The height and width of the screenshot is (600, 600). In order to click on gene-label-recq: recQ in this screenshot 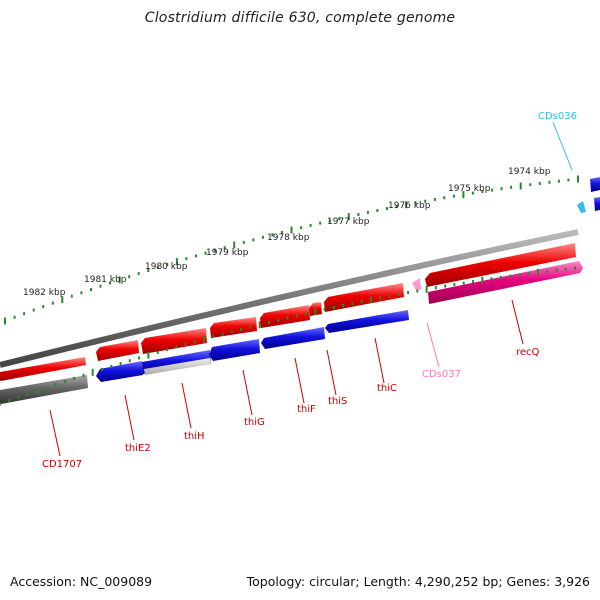, I will do `click(528, 352)`.